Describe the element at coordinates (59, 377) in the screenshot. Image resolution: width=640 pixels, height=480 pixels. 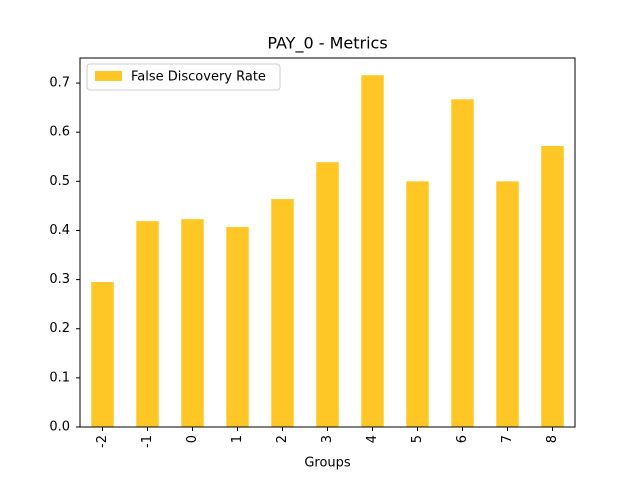
I see `y-tick-label: 0.1` at that location.